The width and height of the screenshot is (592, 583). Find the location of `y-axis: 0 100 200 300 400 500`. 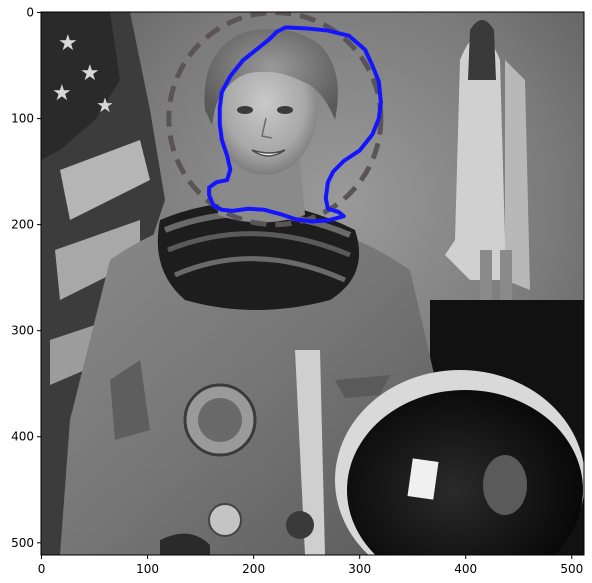

y-axis: 0 100 200 300 400 500 is located at coordinates (26, 278).